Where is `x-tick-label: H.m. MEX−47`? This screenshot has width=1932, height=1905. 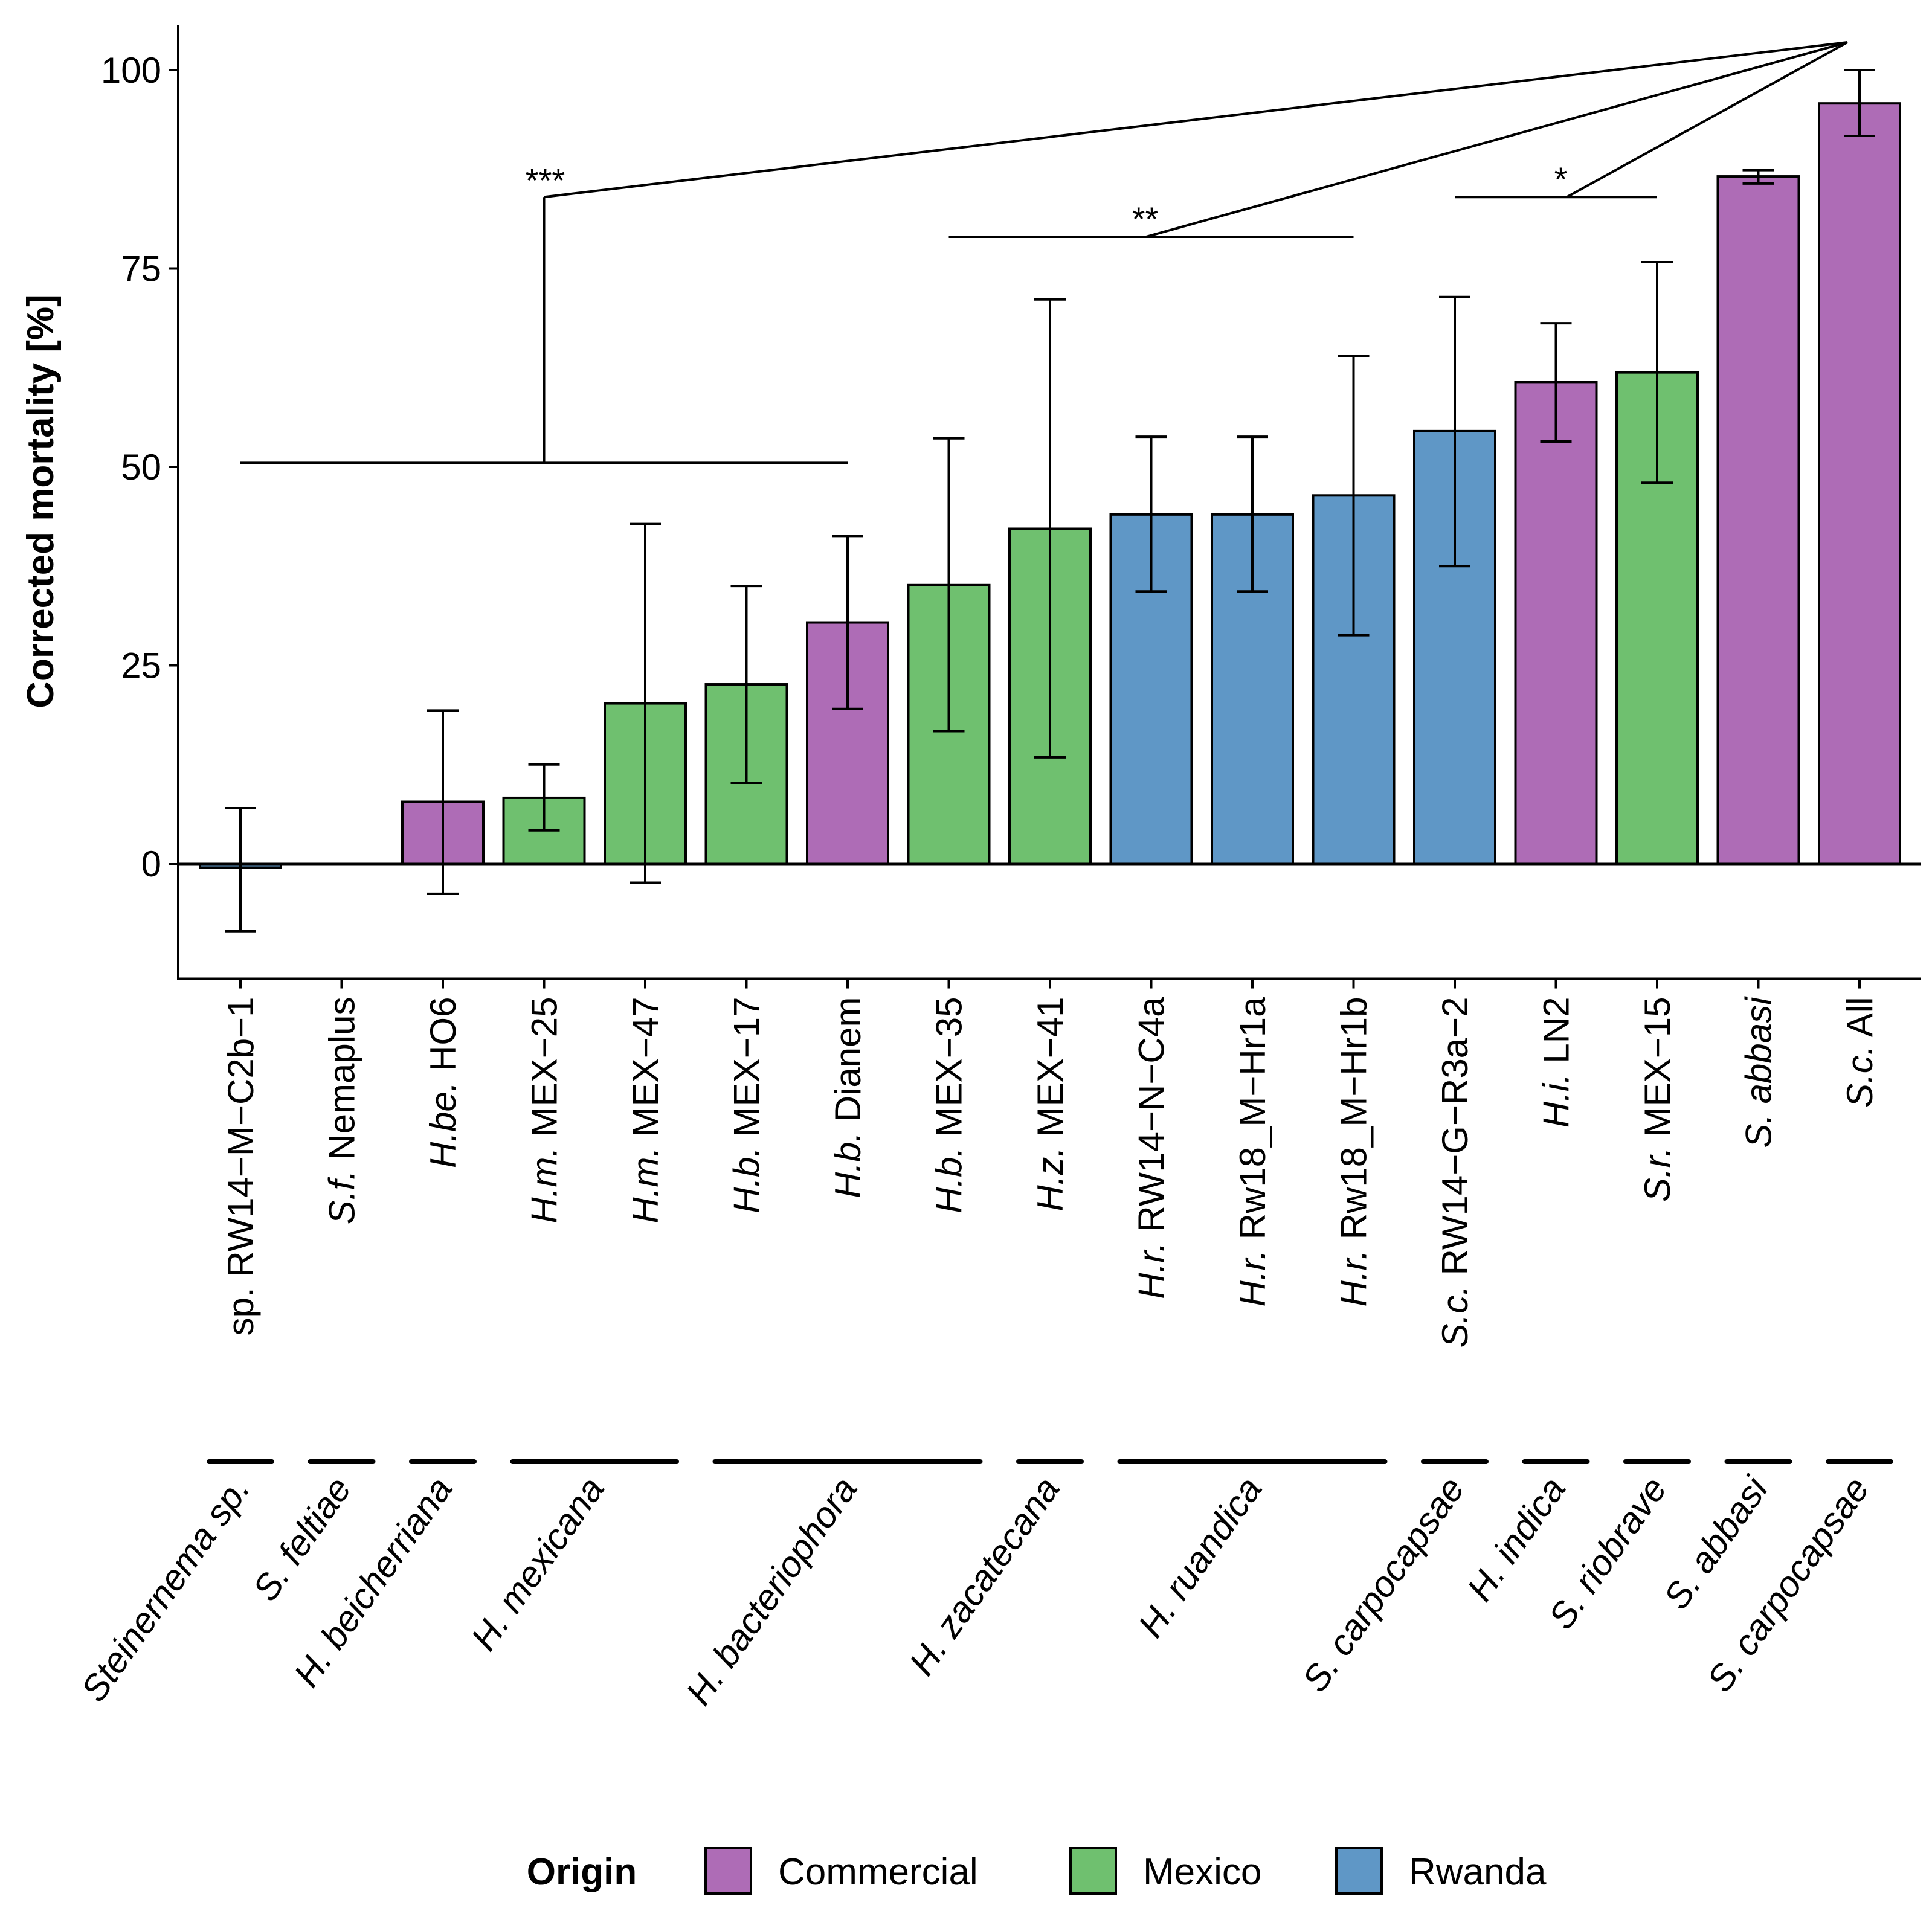 x-tick-label: H.m. MEX−47 is located at coordinates (645, 1110).